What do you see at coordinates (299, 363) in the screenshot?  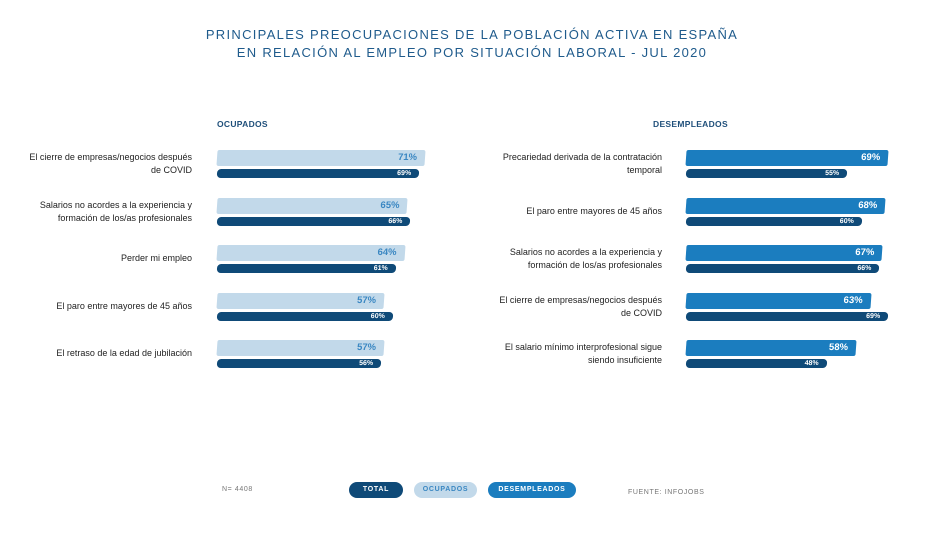 I see `total-bar: 56%` at bounding box center [299, 363].